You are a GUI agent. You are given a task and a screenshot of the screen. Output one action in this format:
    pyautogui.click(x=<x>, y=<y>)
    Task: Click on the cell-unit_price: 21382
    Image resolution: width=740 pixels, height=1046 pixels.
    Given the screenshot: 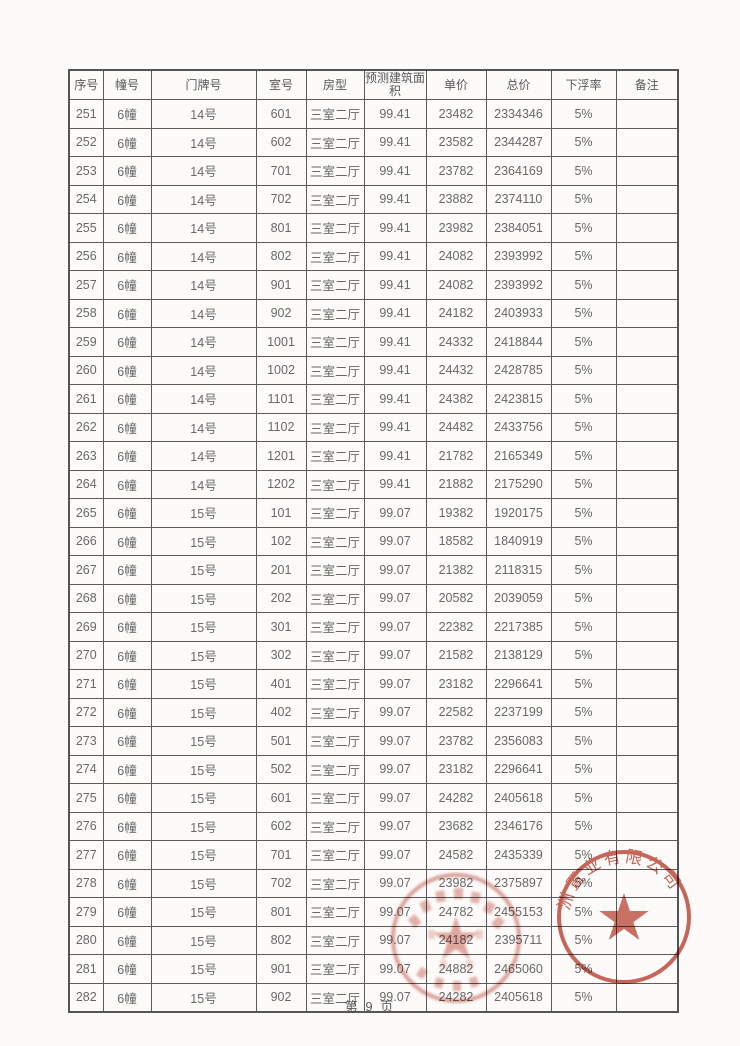 What is the action you would take?
    pyautogui.click(x=456, y=570)
    